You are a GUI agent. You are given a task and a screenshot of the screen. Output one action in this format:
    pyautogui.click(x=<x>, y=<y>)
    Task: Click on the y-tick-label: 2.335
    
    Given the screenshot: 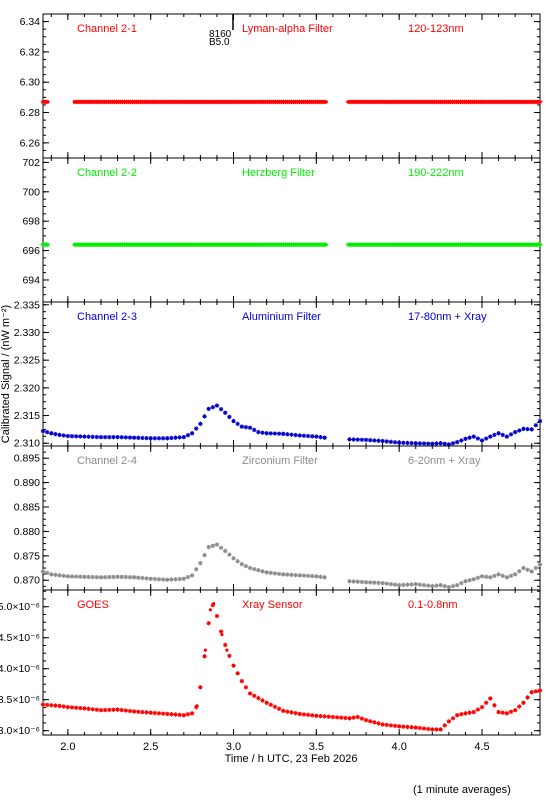 What is the action you would take?
    pyautogui.click(x=27, y=305)
    